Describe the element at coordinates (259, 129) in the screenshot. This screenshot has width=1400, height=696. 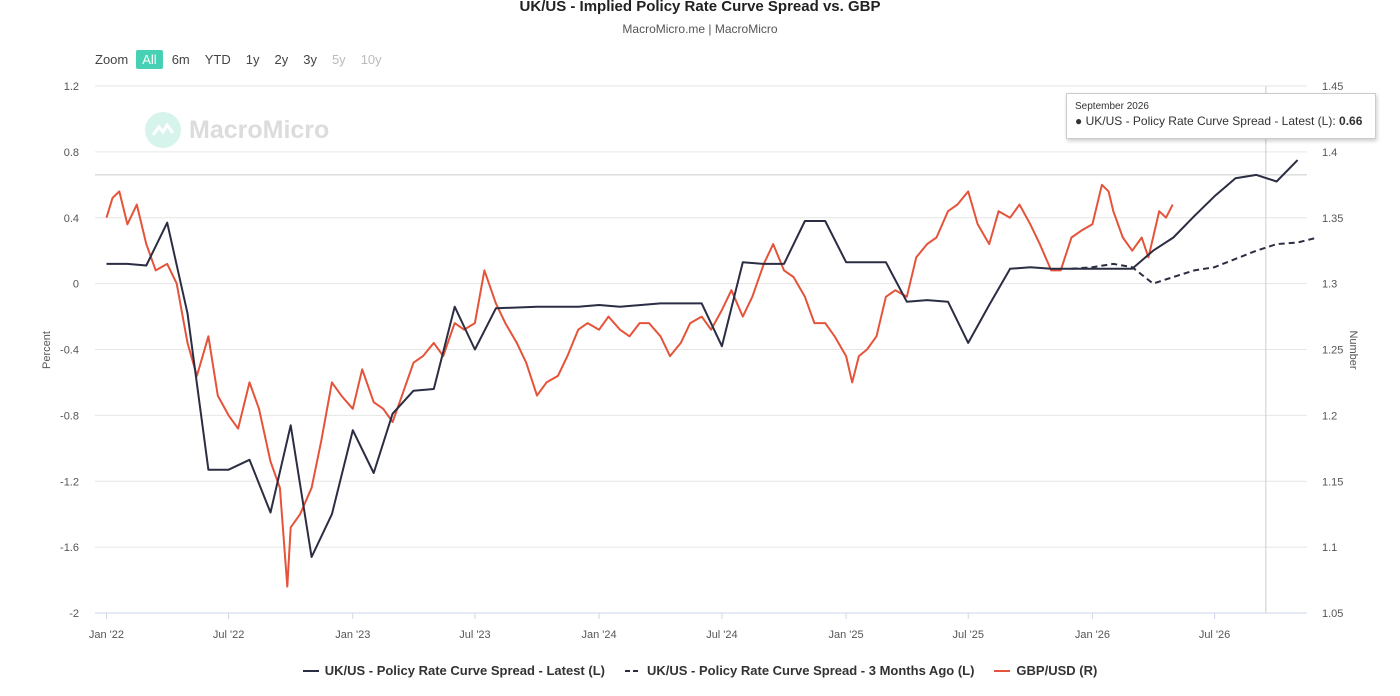
I see `watermark-text: MacroMicro` at that location.